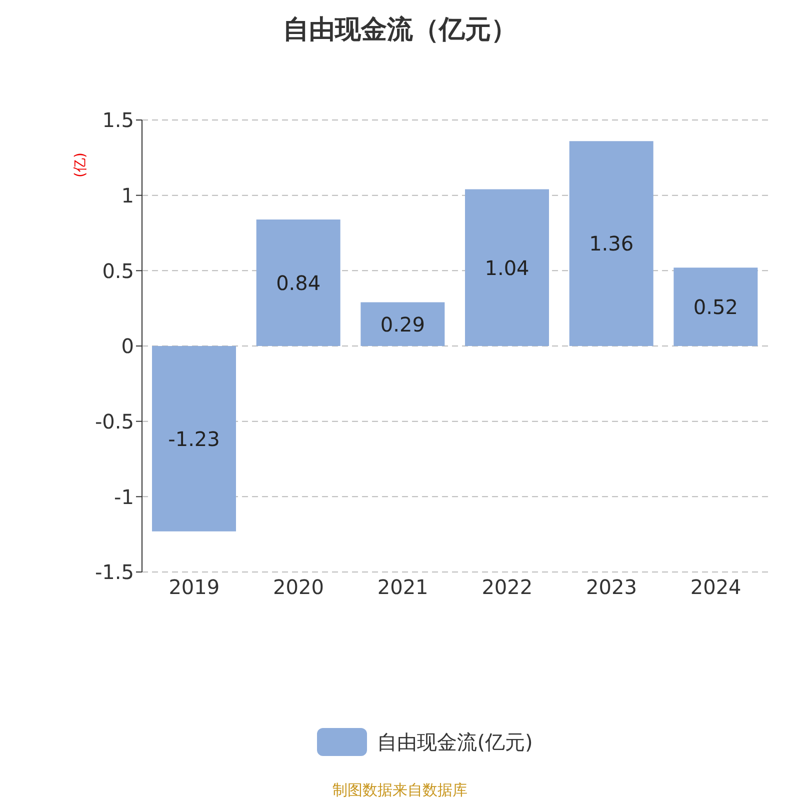 The height and width of the screenshot is (800, 800). Describe the element at coordinates (298, 587) in the screenshot. I see `x-tick-label: 2020` at that location.